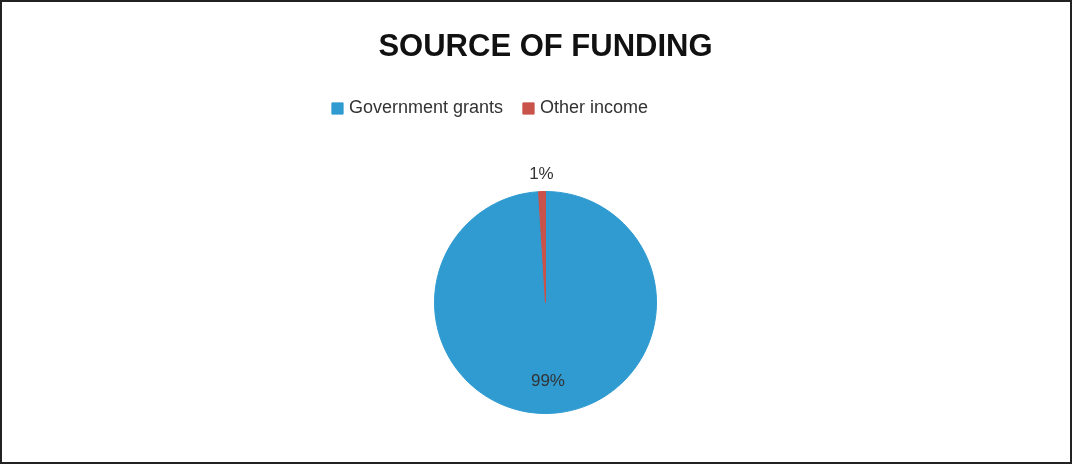  What do you see at coordinates (426, 107) in the screenshot?
I see `legend-label: Government grants` at bounding box center [426, 107].